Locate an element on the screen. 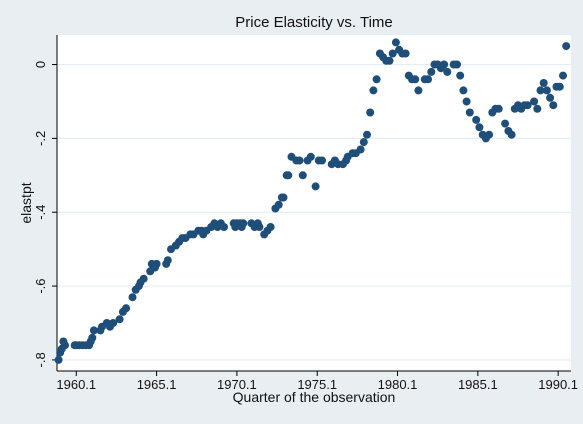 The width and height of the screenshot is (583, 424). y-axis-title: elastpt is located at coordinates (26, 202).